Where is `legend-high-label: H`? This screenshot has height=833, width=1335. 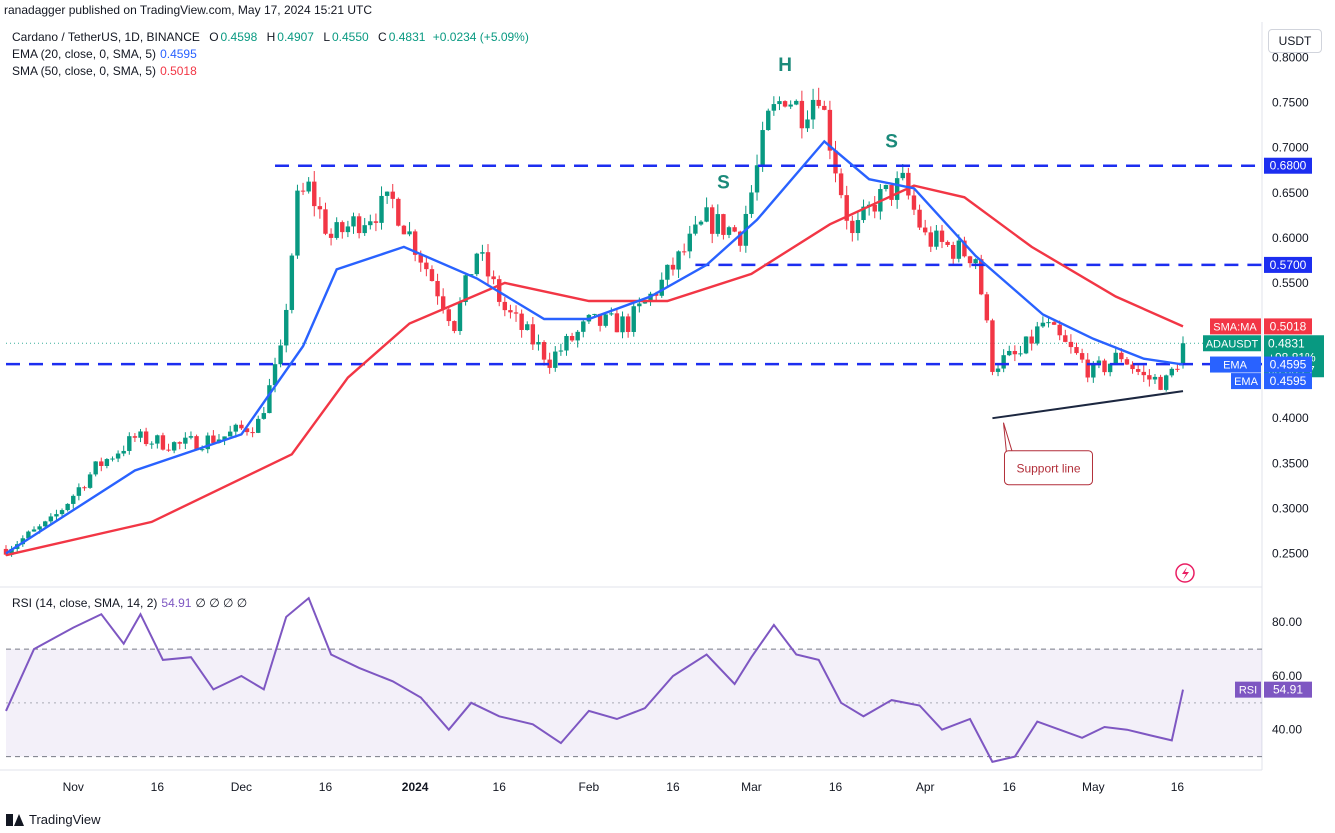
legend-high-label: H is located at coordinates (271, 37).